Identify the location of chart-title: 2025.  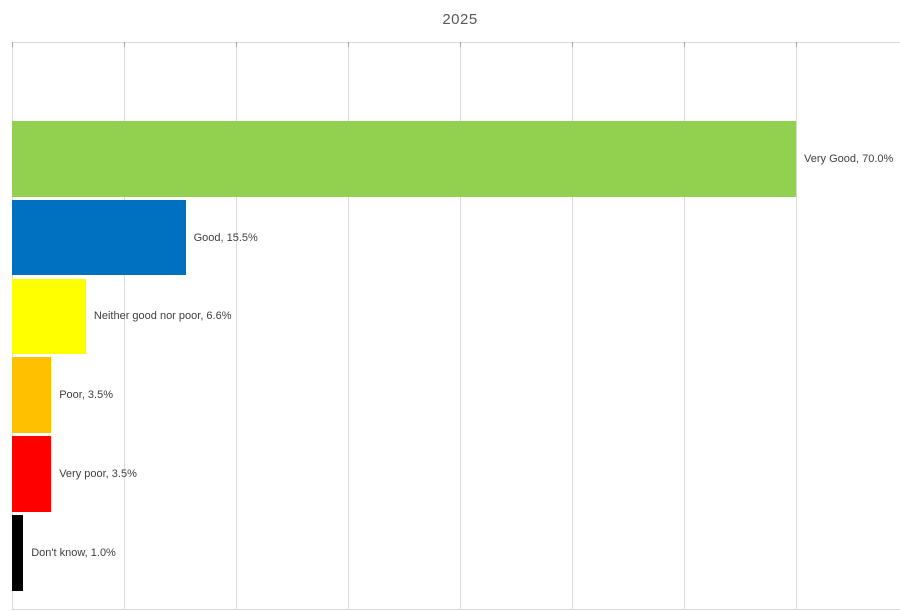
(460, 19).